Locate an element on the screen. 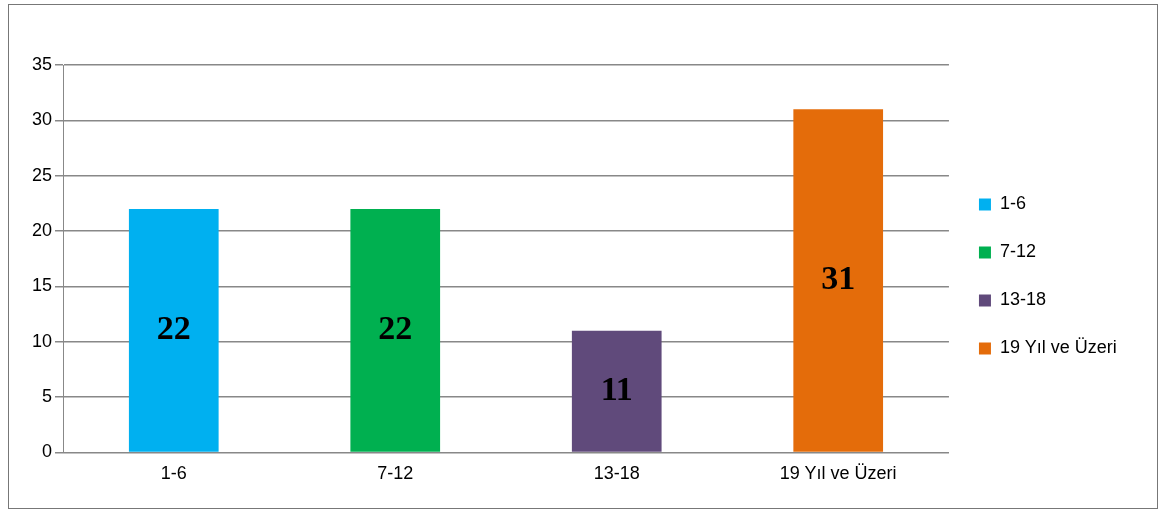  y-tick-label: 0 is located at coordinates (47, 451).